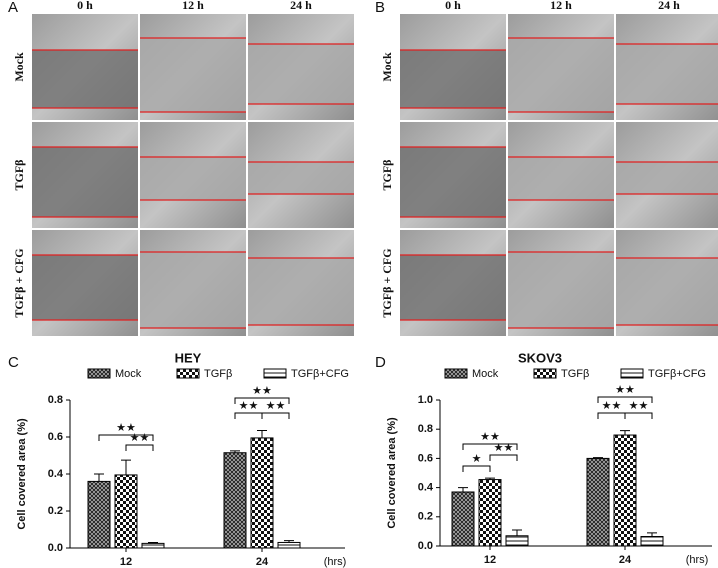 The height and width of the screenshot is (568, 718). I want to click on row-label: Mock, so click(19, 67).